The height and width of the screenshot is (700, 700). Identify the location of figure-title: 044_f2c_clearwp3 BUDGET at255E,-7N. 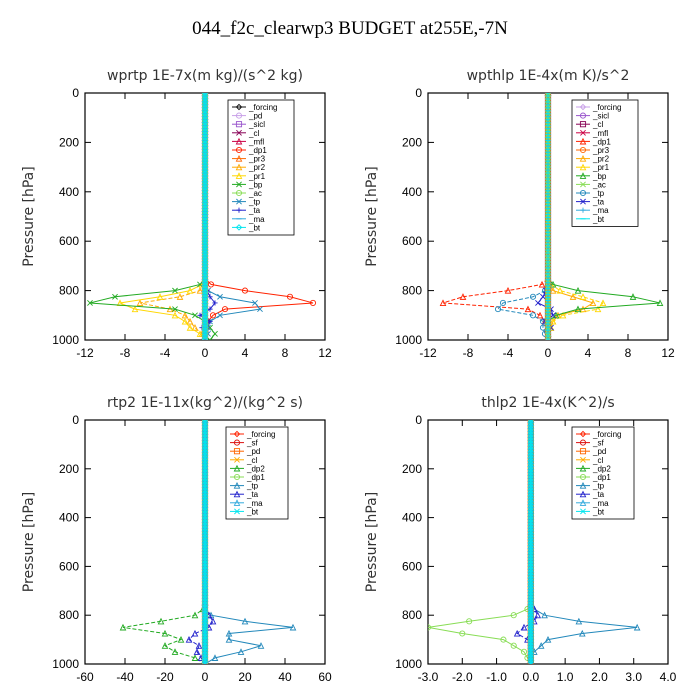
(350, 28).